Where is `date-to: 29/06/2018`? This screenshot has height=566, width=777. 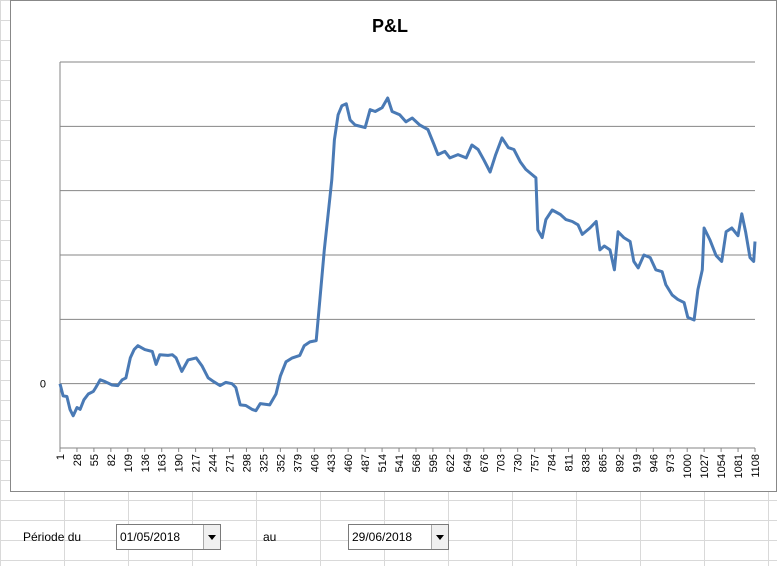
date-to: 29/06/2018 is located at coordinates (398, 537).